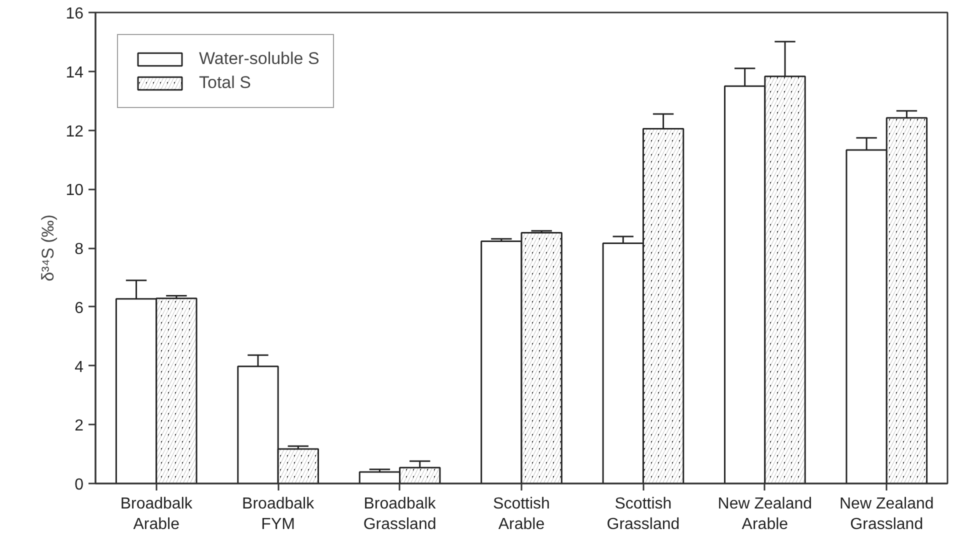 The width and height of the screenshot is (965, 553). What do you see at coordinates (79, 367) in the screenshot?
I see `y-tick-label: 4` at bounding box center [79, 367].